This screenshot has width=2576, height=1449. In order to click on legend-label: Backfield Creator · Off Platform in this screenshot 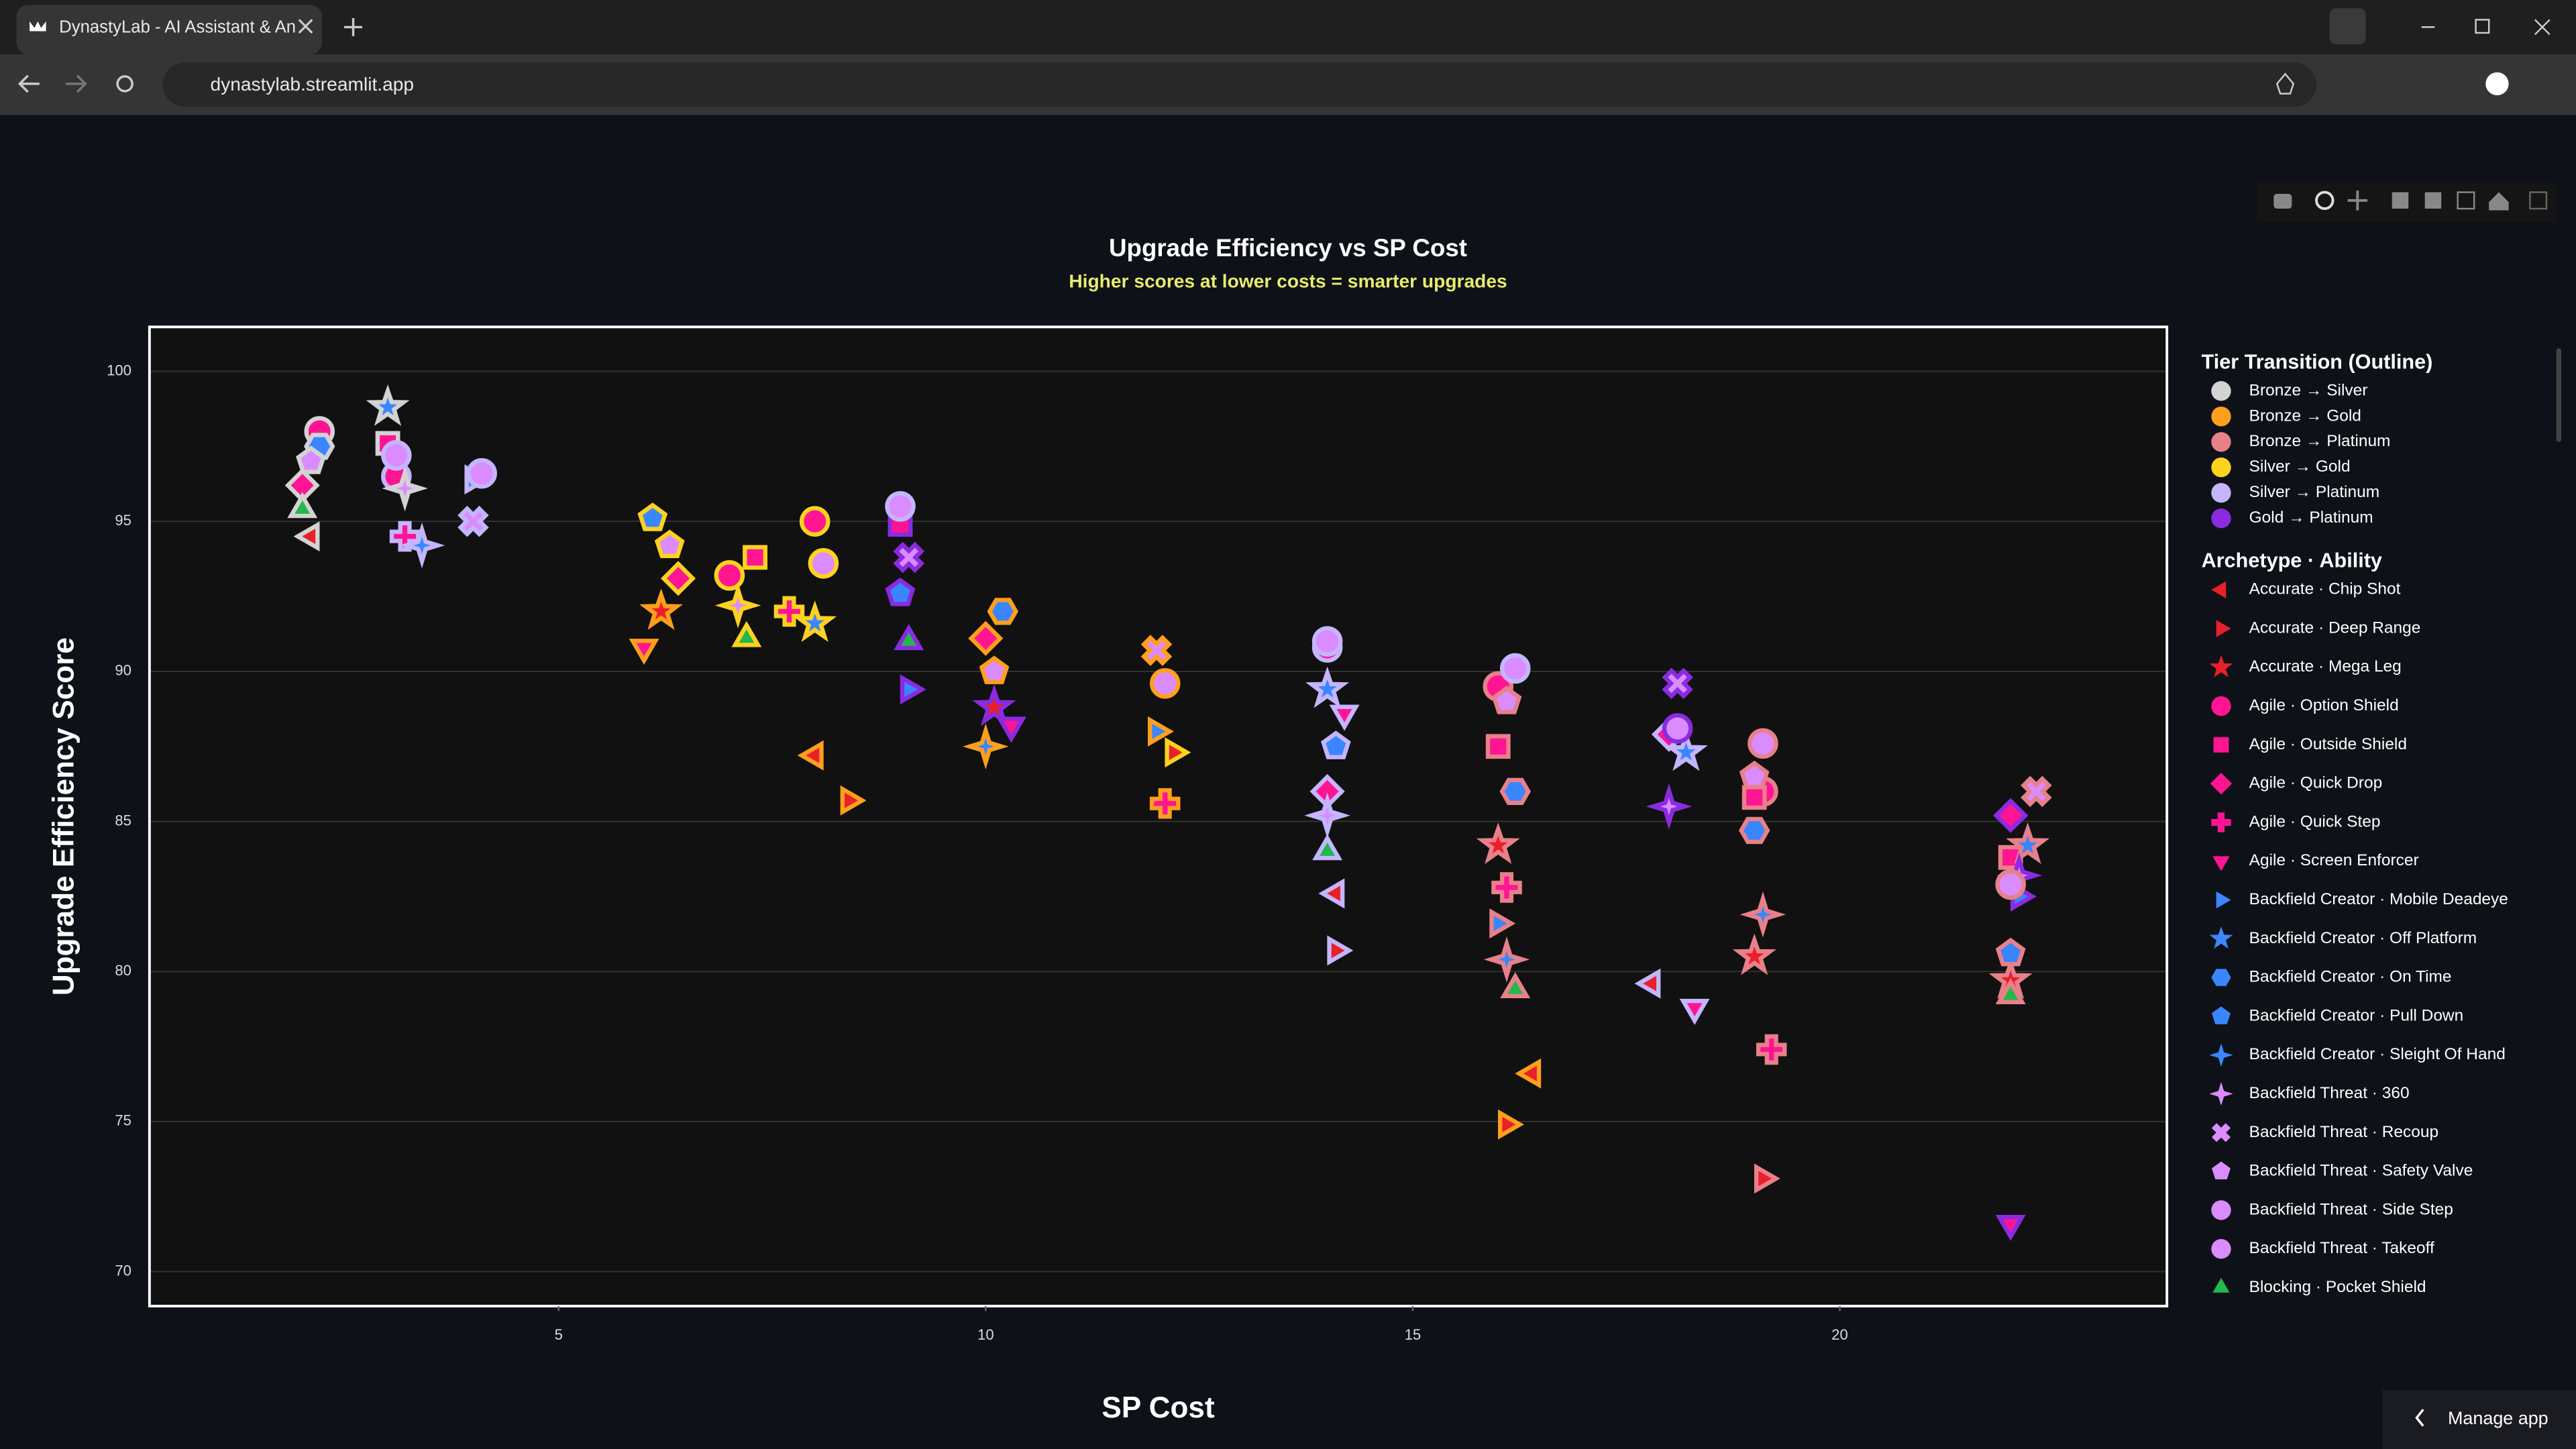, I will do `click(2363, 938)`.